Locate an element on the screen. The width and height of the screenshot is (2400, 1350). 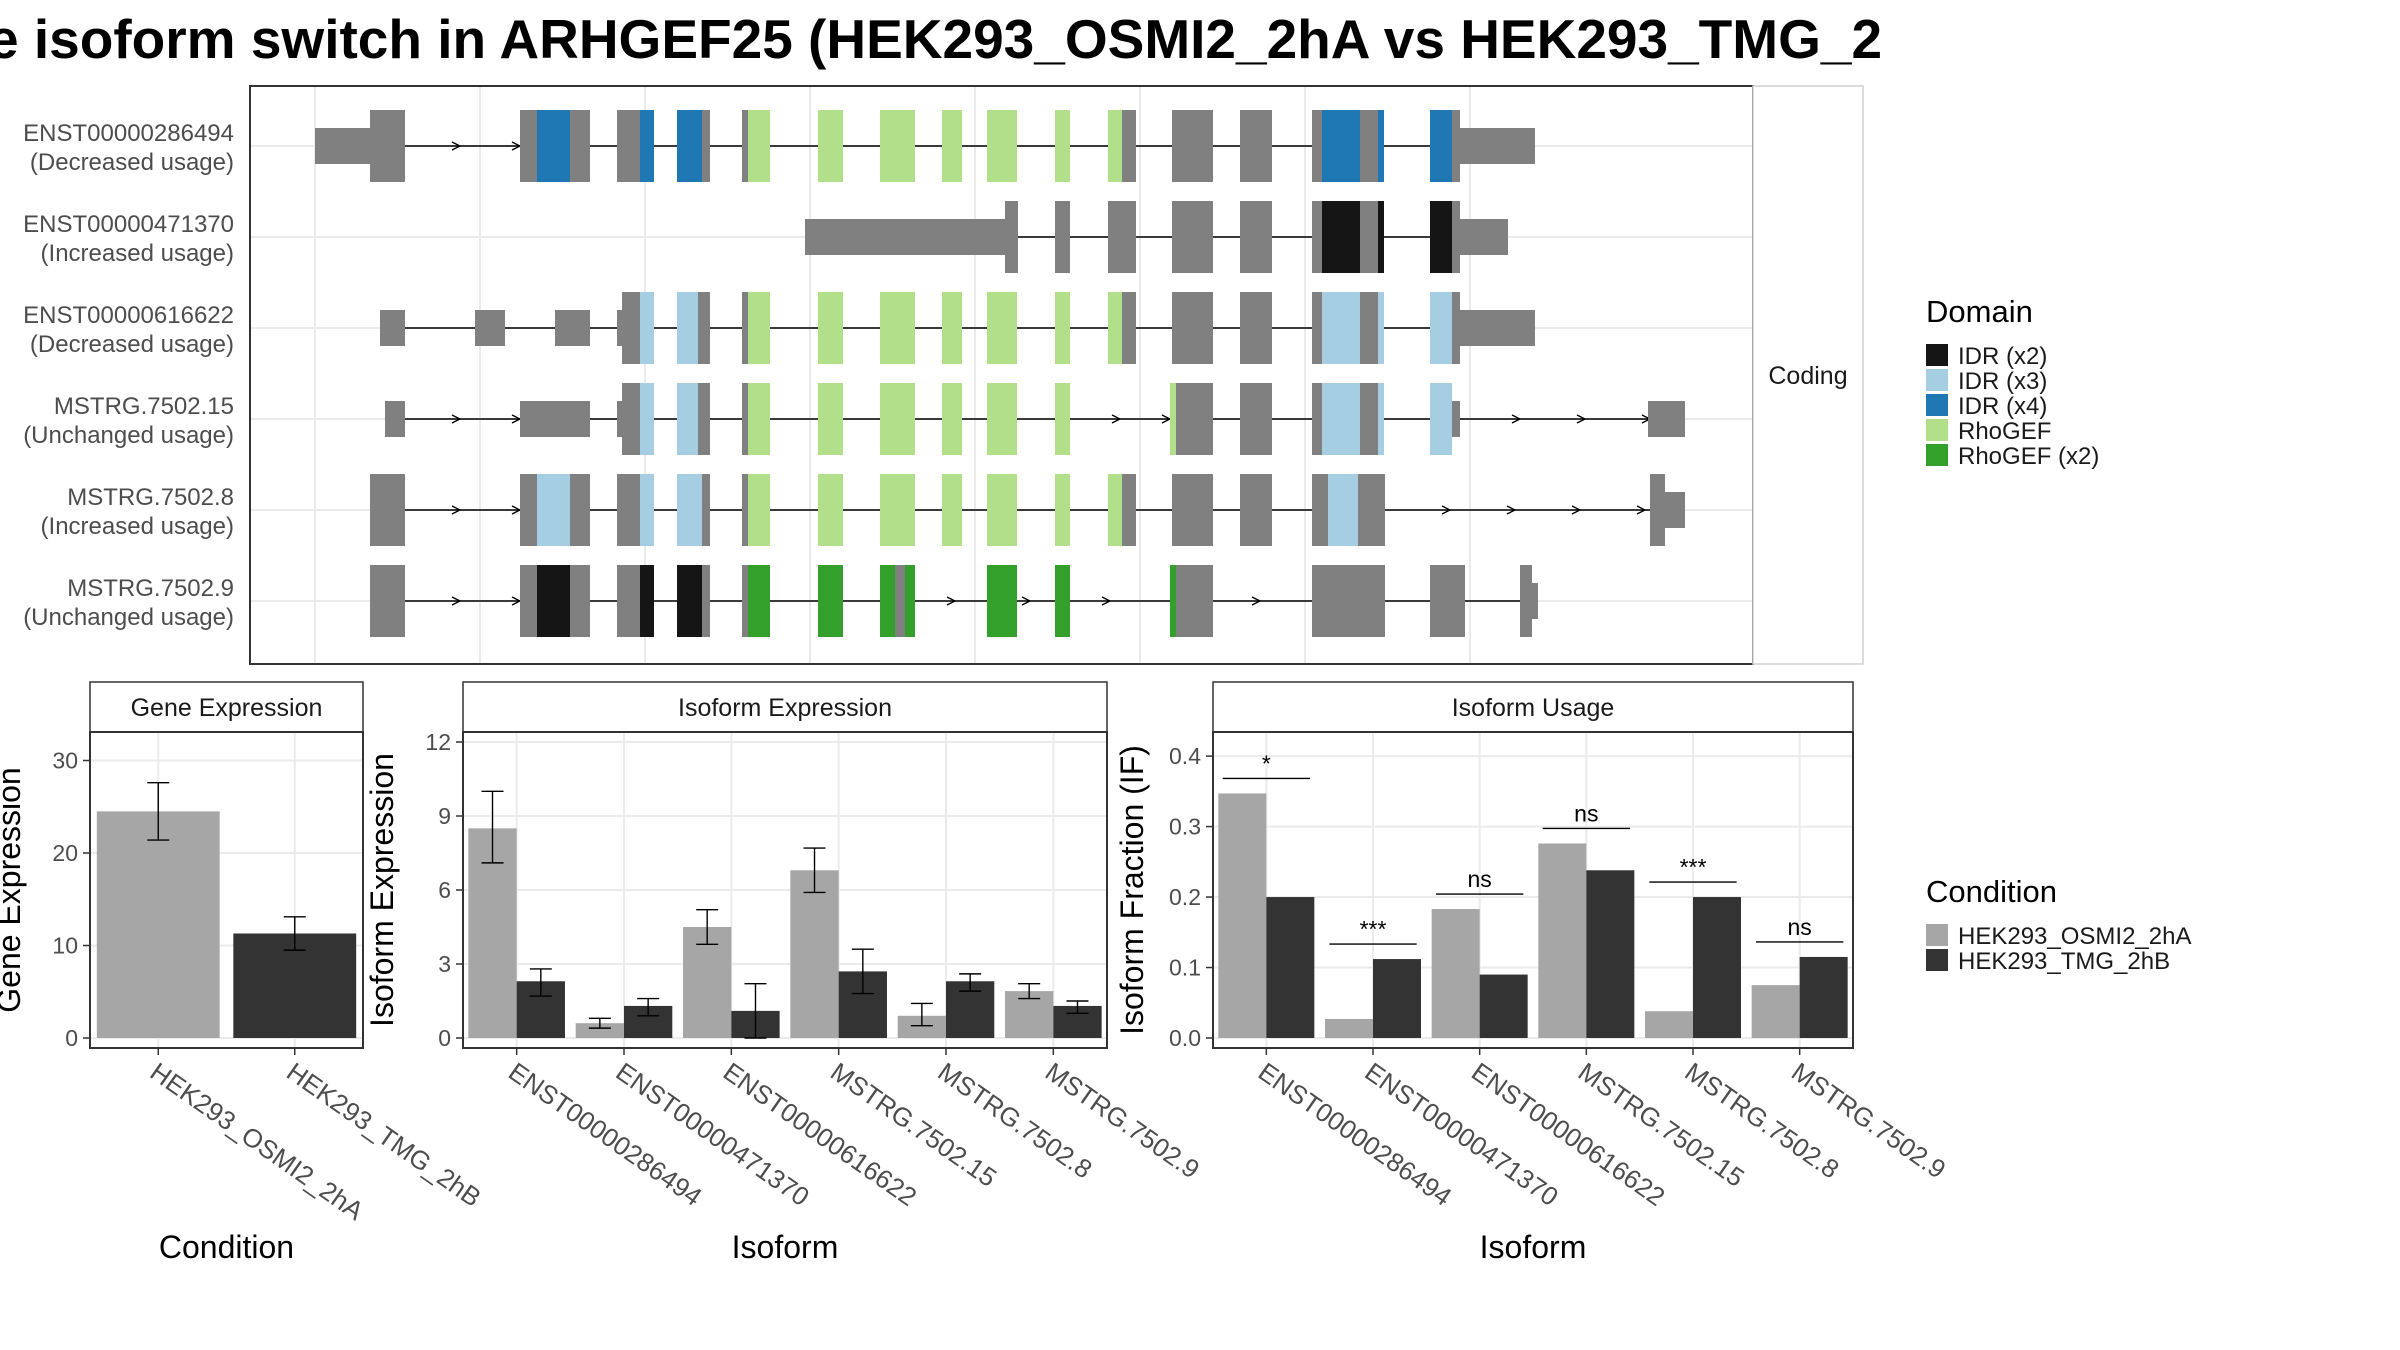
y-tick-label: 9 is located at coordinates (444, 816).